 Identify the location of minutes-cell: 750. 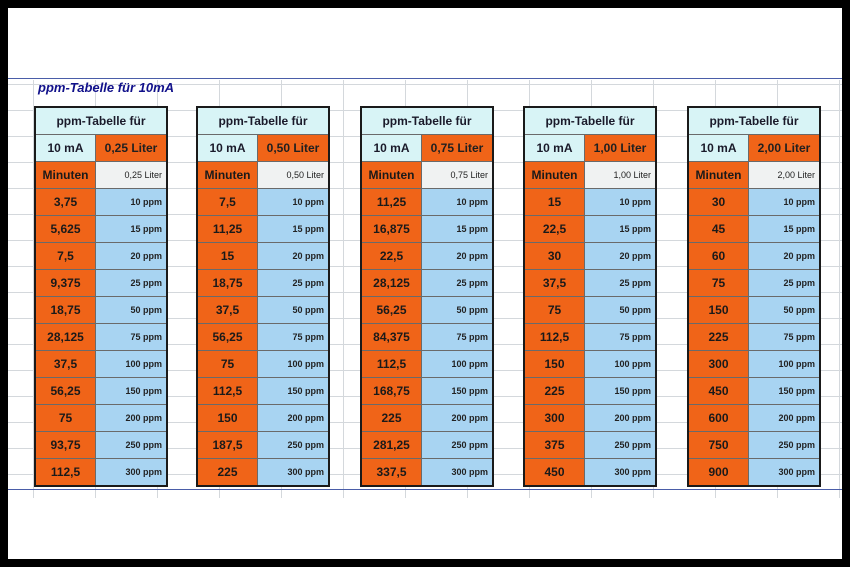
(719, 445).